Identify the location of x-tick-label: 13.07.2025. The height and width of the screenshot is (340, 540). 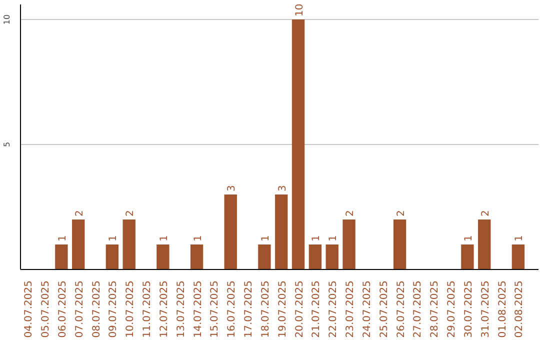
(181, 309).